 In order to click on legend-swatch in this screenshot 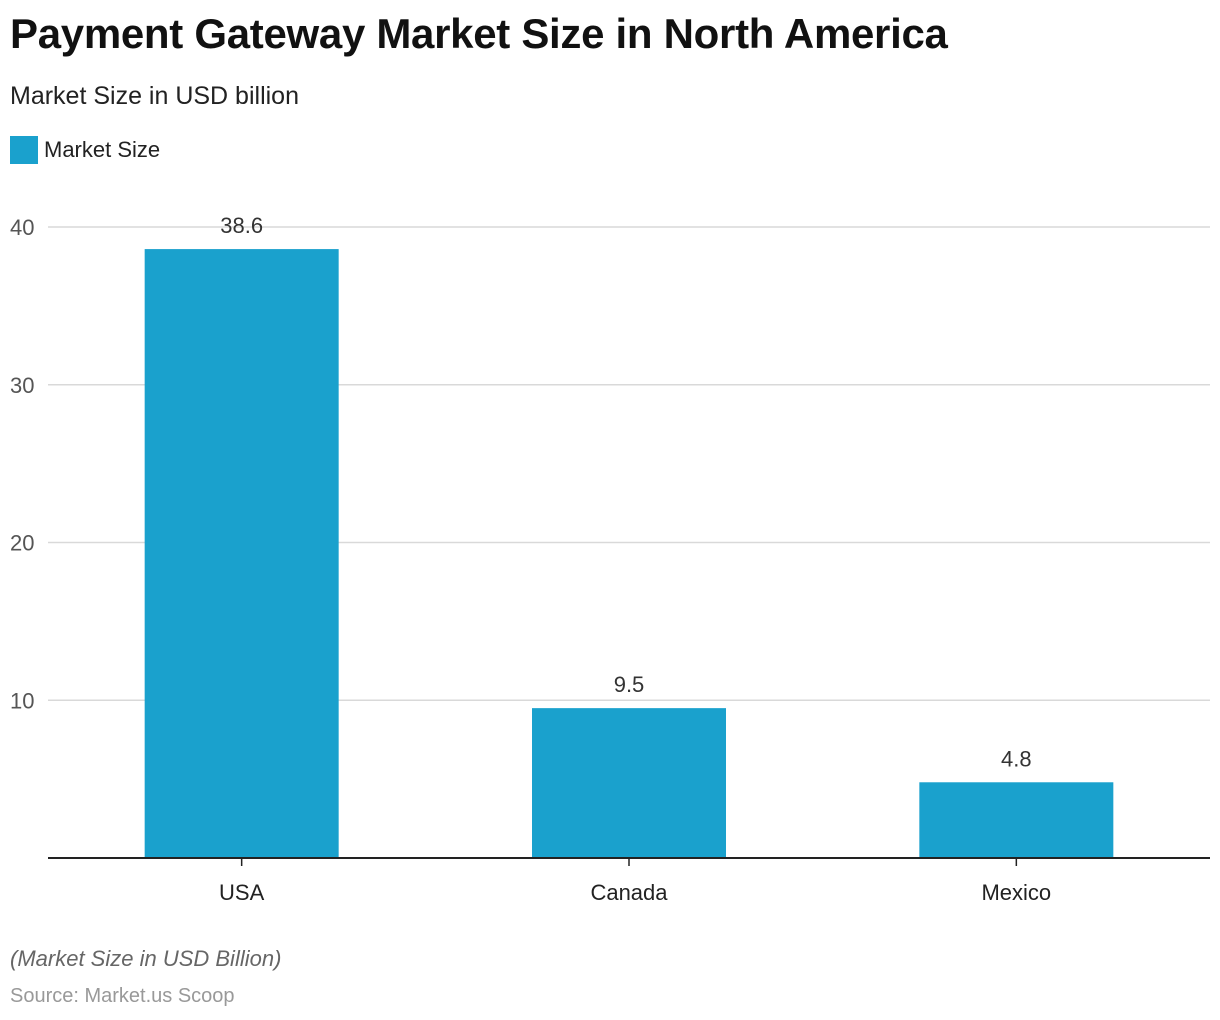, I will do `click(24, 150)`.